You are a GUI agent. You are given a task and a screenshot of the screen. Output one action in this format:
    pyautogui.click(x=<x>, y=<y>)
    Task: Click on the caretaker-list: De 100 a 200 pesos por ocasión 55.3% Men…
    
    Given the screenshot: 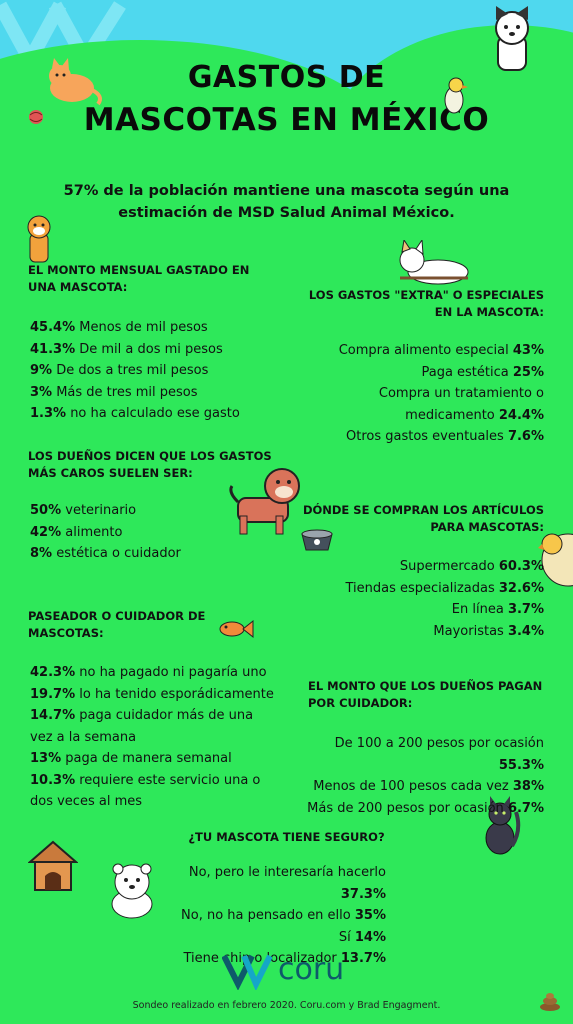 What is the action you would take?
    pyautogui.click(x=417, y=776)
    